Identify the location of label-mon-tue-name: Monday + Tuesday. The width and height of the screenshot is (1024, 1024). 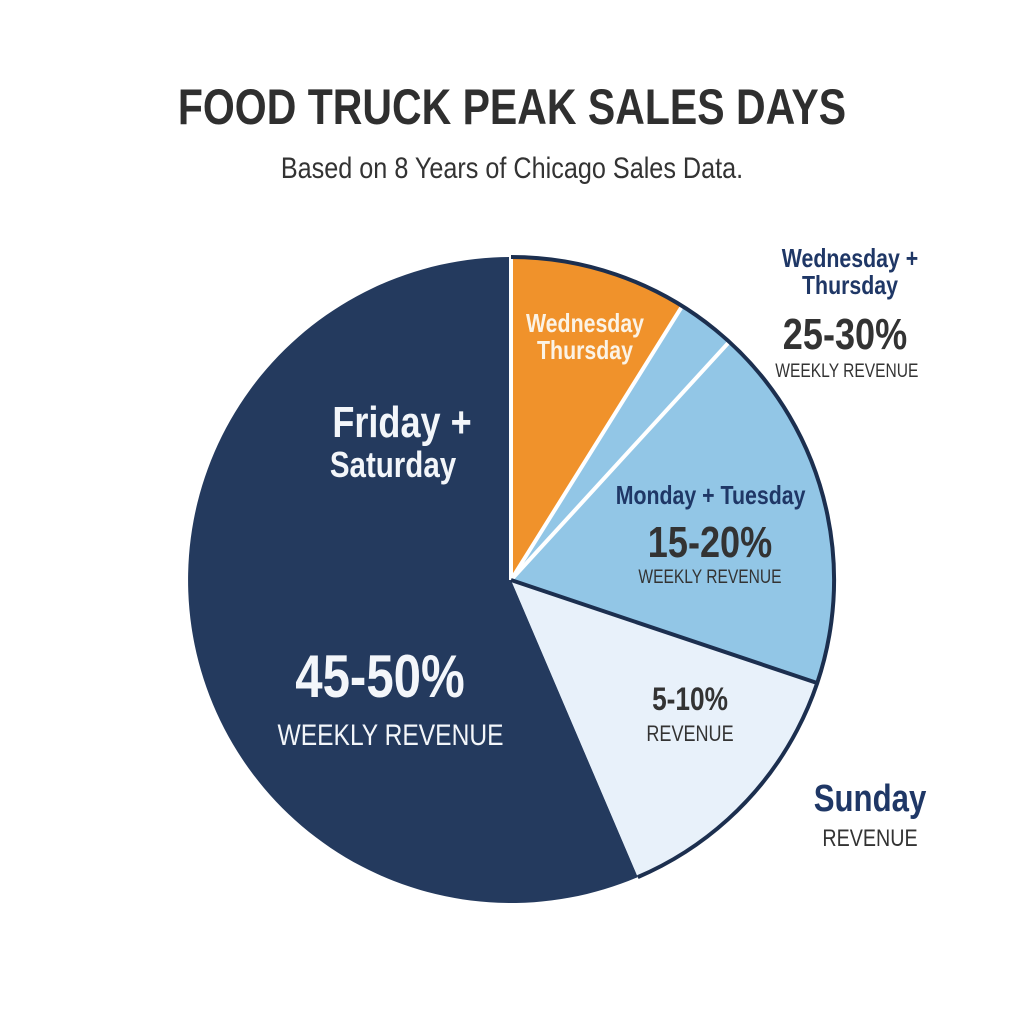
(710, 495).